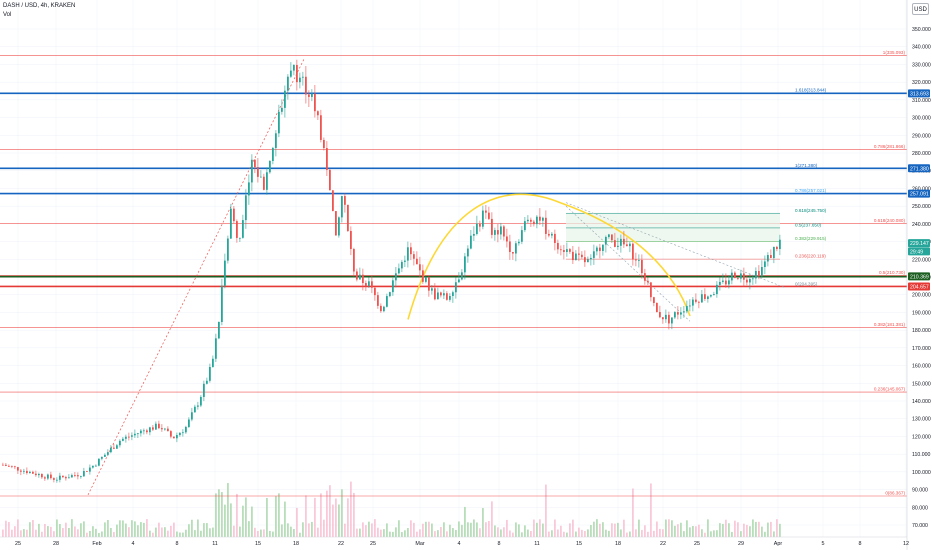 The width and height of the screenshot is (932, 550). What do you see at coordinates (920, 9) in the screenshot?
I see `currency-button: USD` at bounding box center [920, 9].